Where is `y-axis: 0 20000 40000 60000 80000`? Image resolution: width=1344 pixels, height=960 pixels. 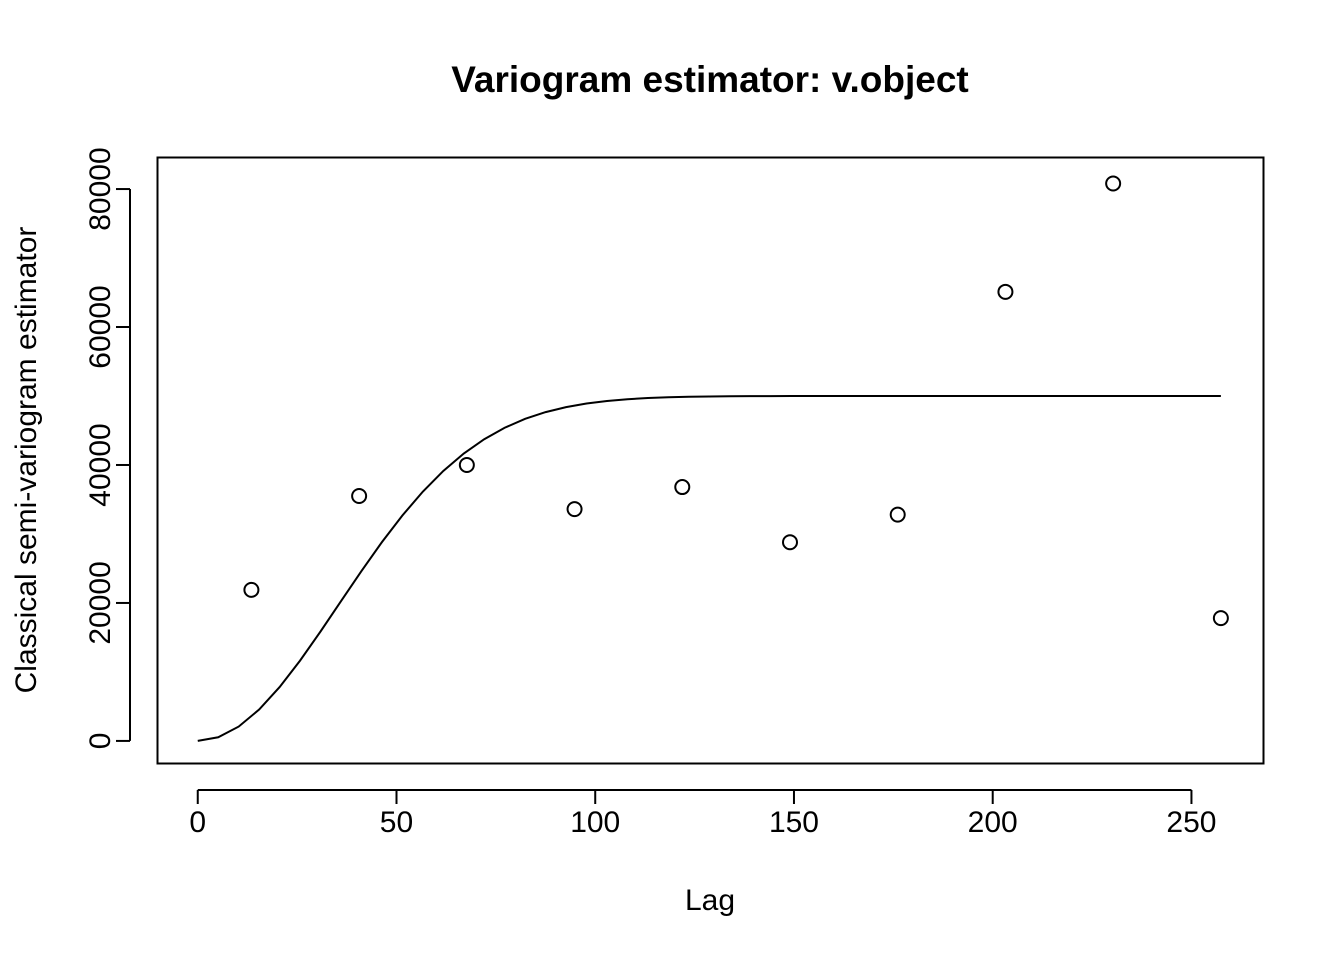
y-axis: 0 20000 40000 60000 80000 is located at coordinates (107, 448).